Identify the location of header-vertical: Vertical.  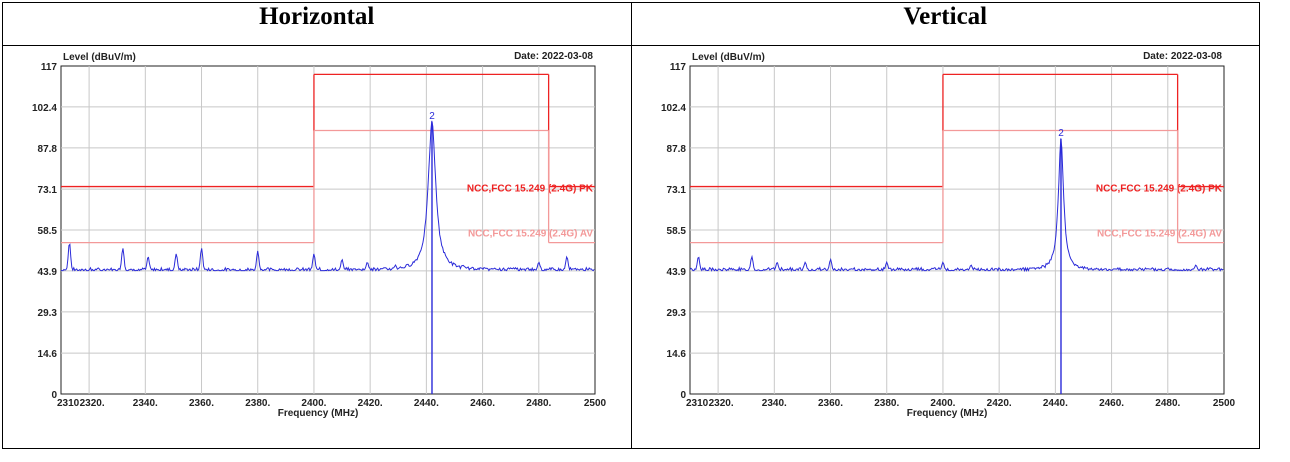
(945, 24).